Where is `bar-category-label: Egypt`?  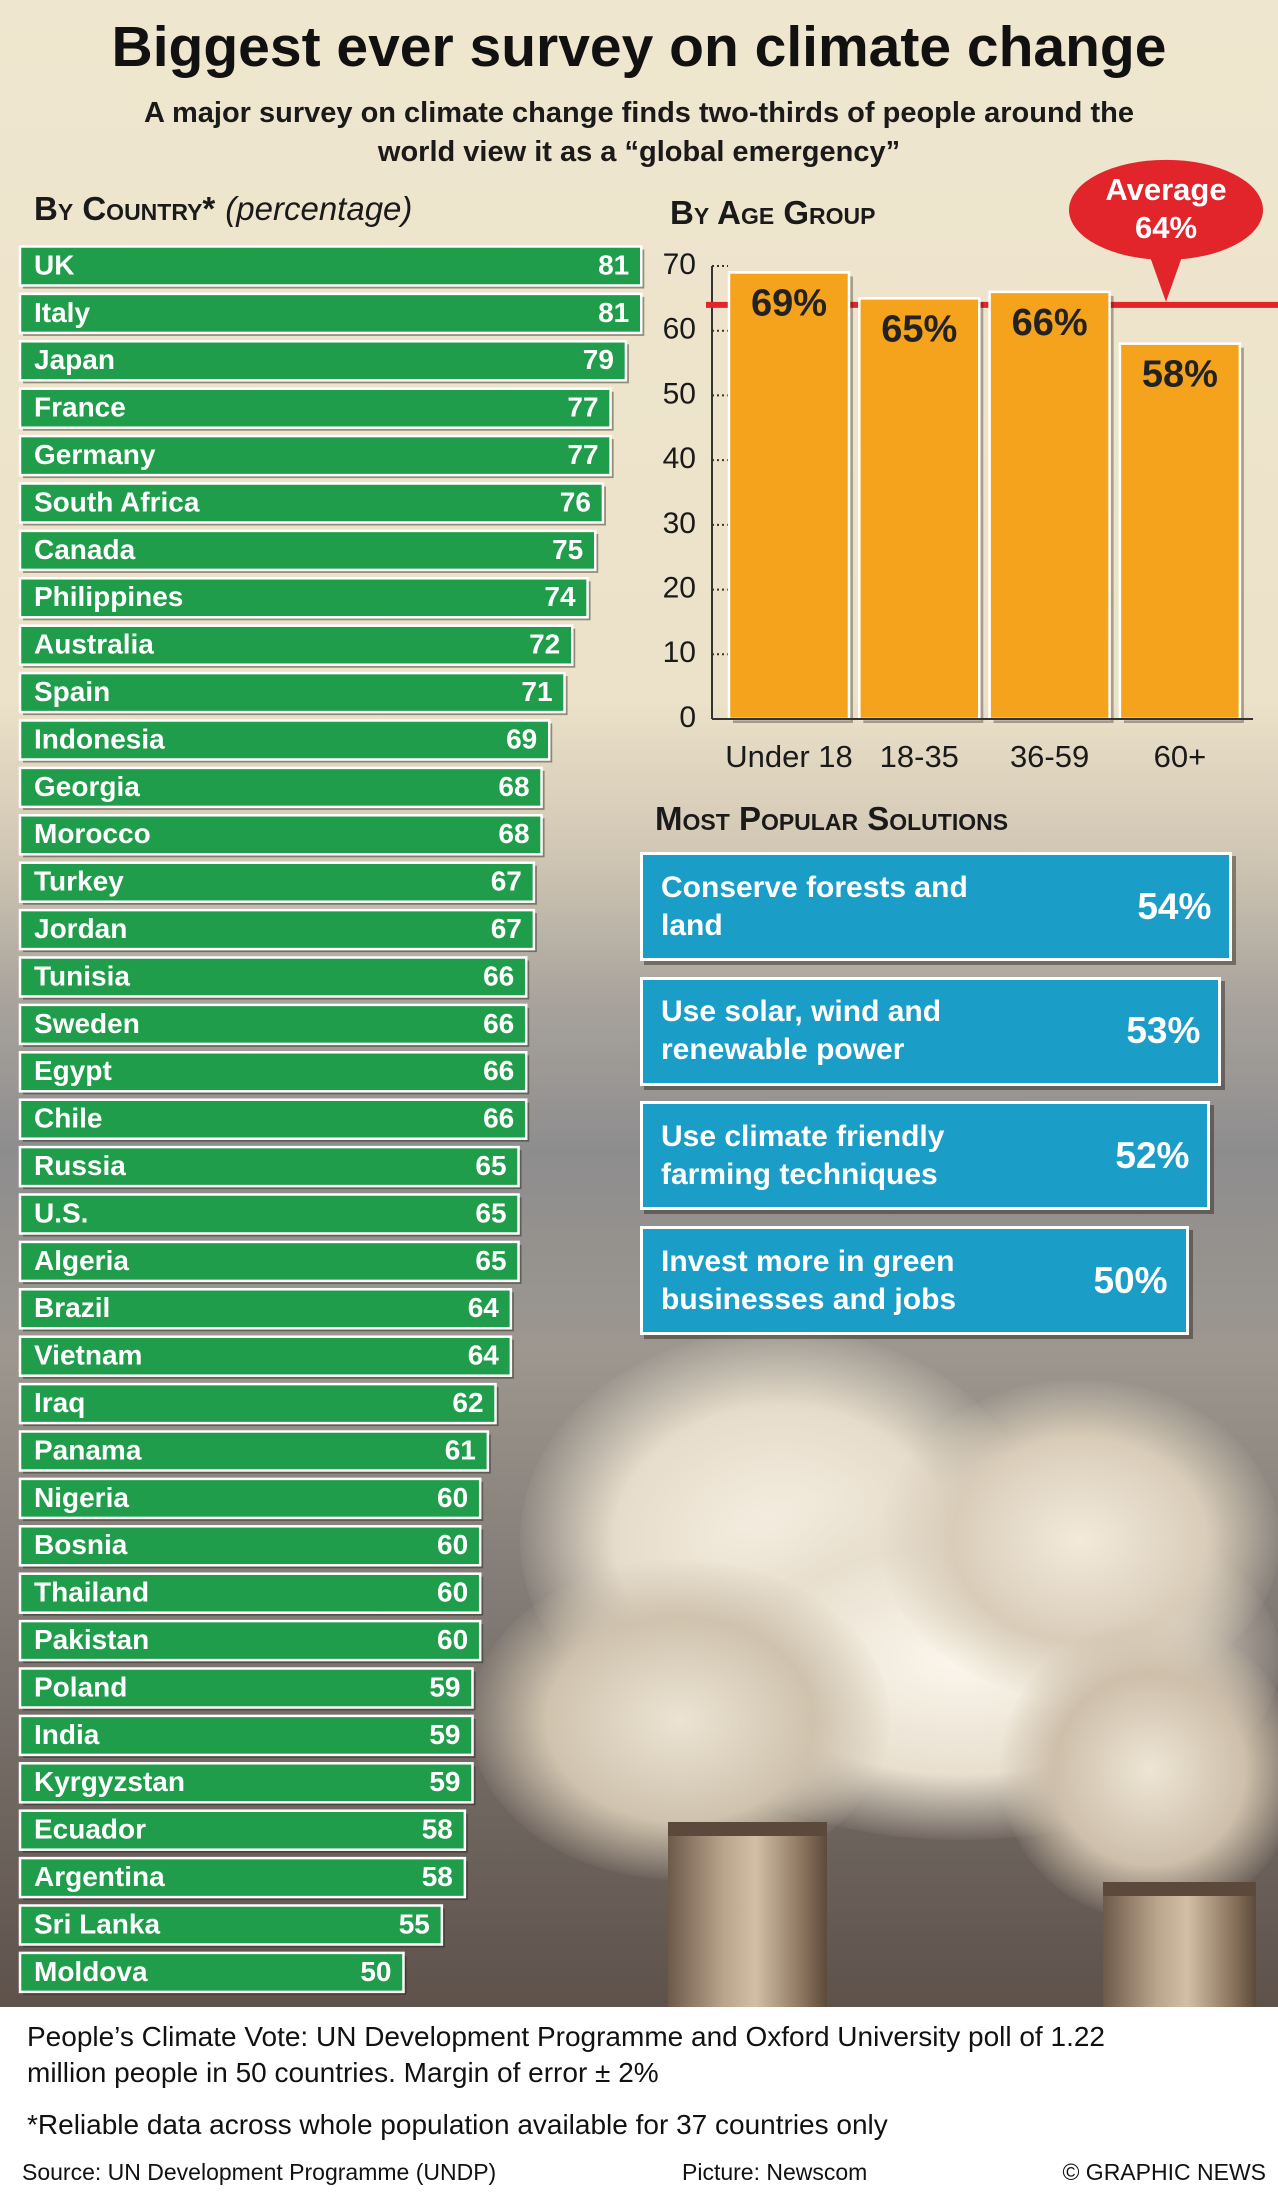
bar-category-label: Egypt is located at coordinates (73, 1070).